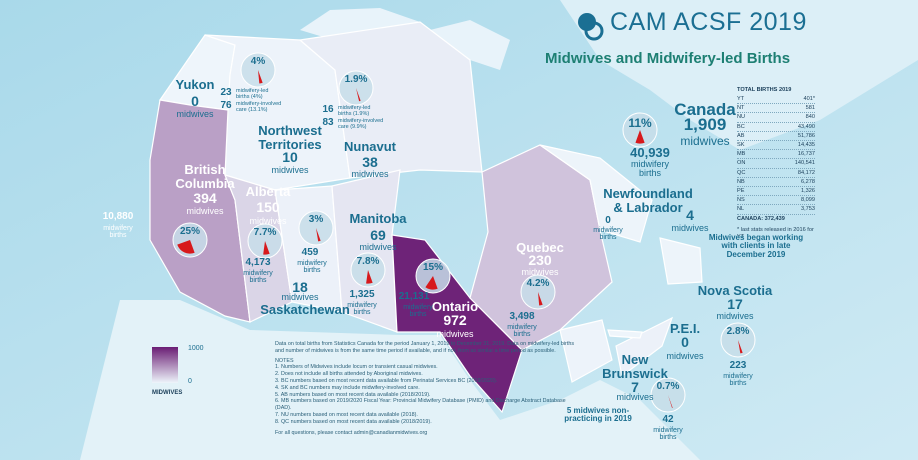 The width and height of the screenshot is (918, 460). I want to click on midwives-count: 4, so click(690, 215).